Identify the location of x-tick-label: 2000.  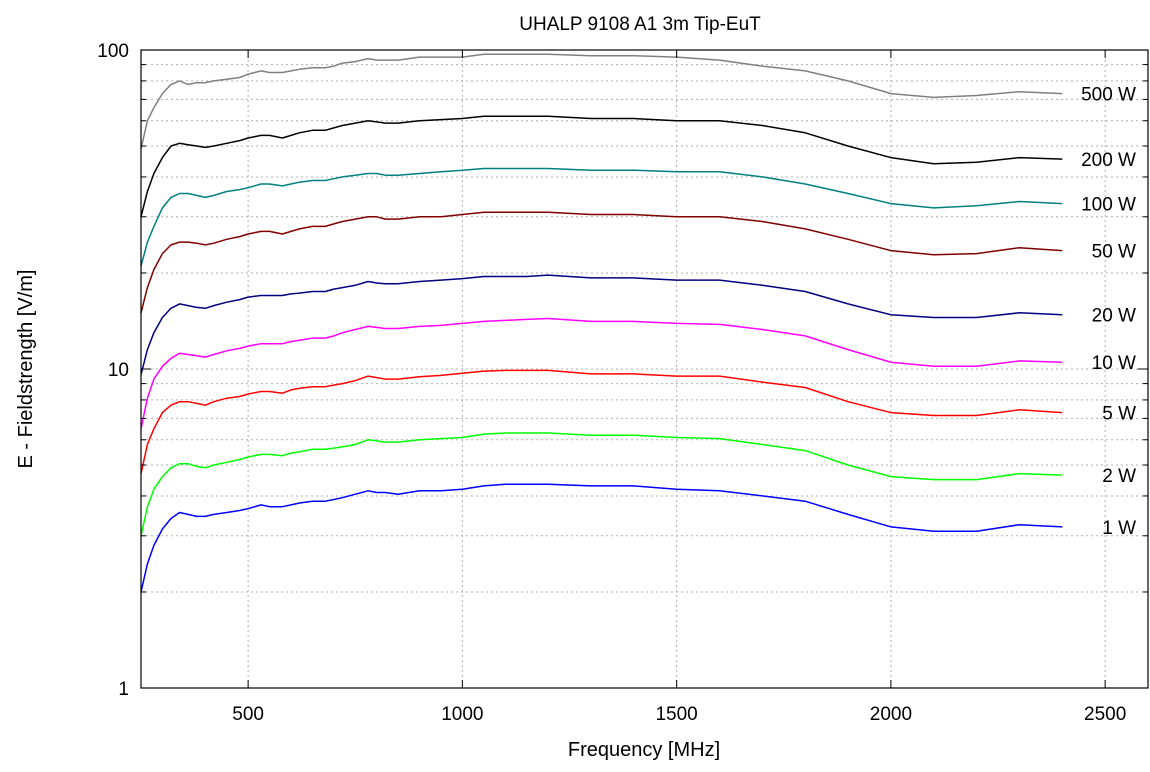
(891, 714).